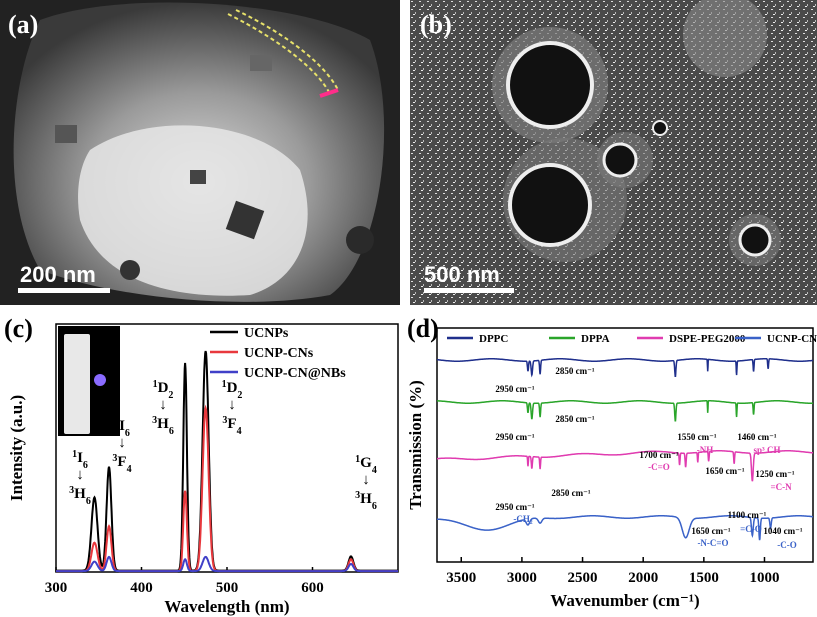  I want to click on scale-label-a: 200 nm, so click(58, 274).